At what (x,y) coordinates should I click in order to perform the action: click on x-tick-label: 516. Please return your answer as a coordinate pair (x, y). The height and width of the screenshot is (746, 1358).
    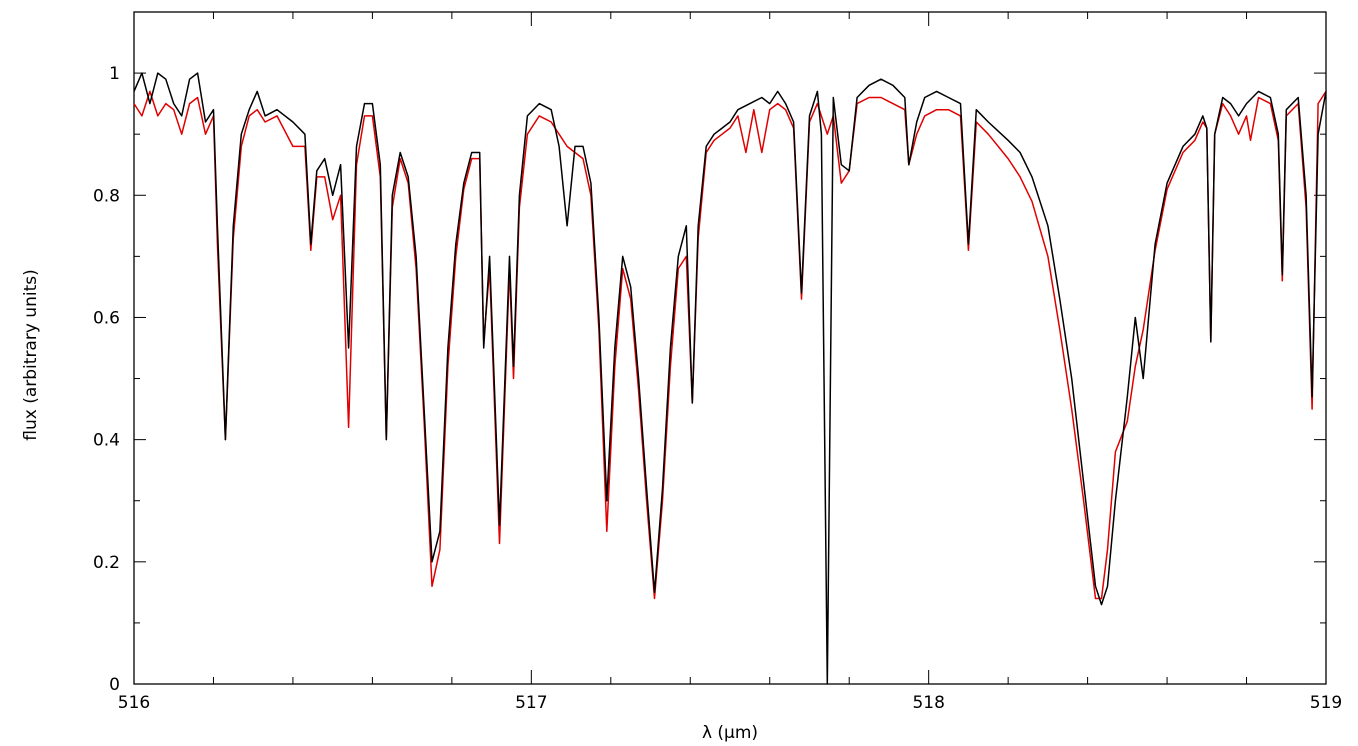
    Looking at the image, I should click on (134, 703).